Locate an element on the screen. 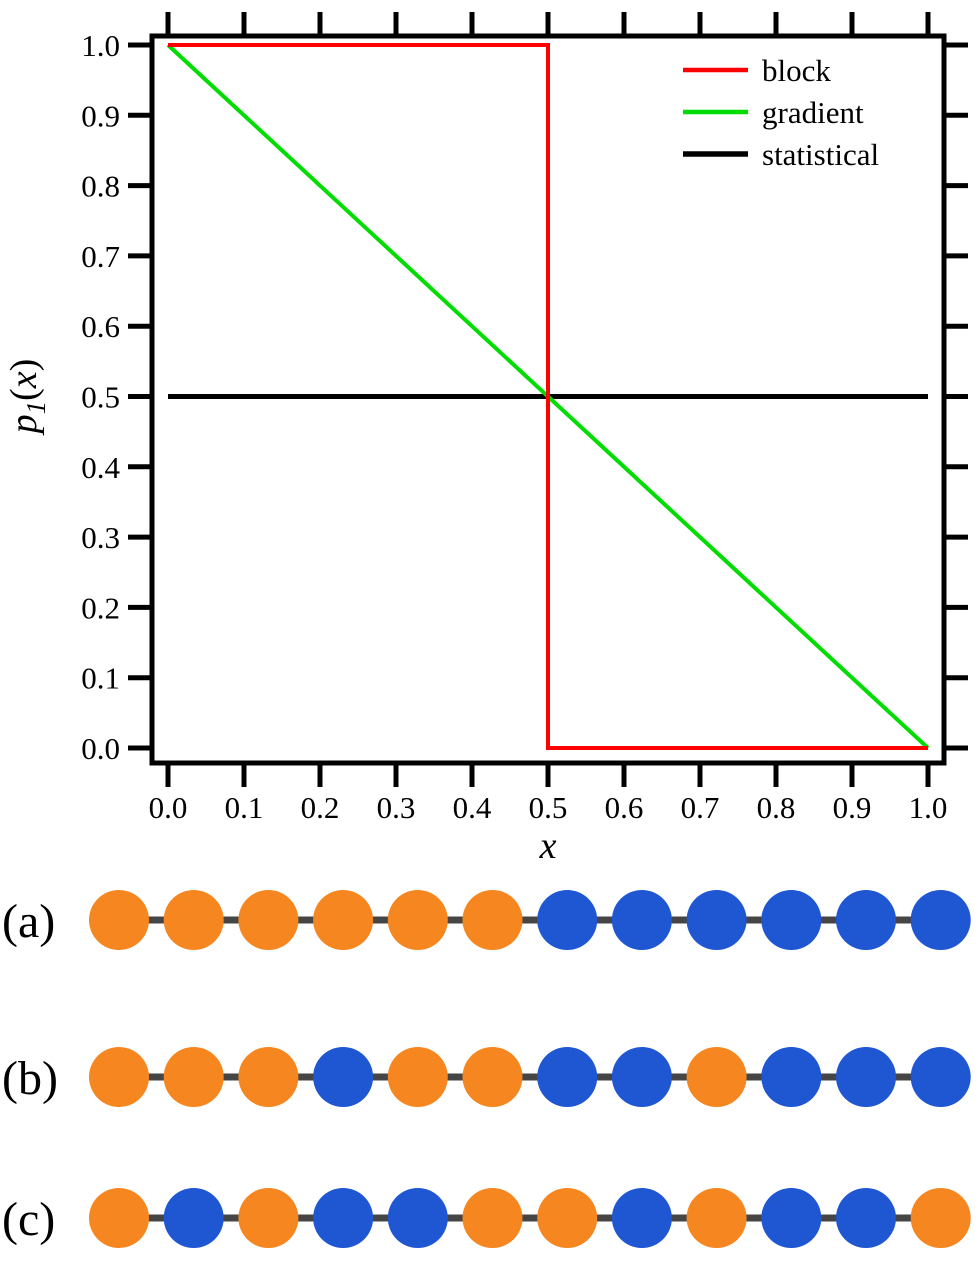 This screenshot has height=1263, width=980. chain-label: (a) is located at coordinates (28, 921).